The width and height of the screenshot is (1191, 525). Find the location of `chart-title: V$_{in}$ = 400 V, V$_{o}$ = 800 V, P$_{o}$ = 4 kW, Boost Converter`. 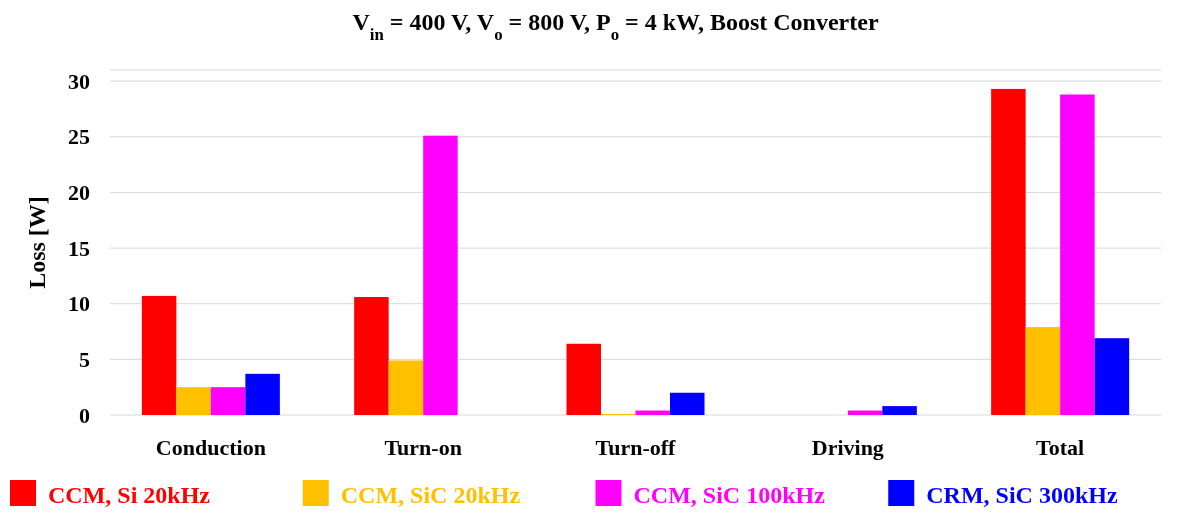

chart-title: V$_{in}$ = 400 V, V$_{o}$ = 800 V, P$_{o}$ = 4 kW, Boost Converter is located at coordinates (615, 26).